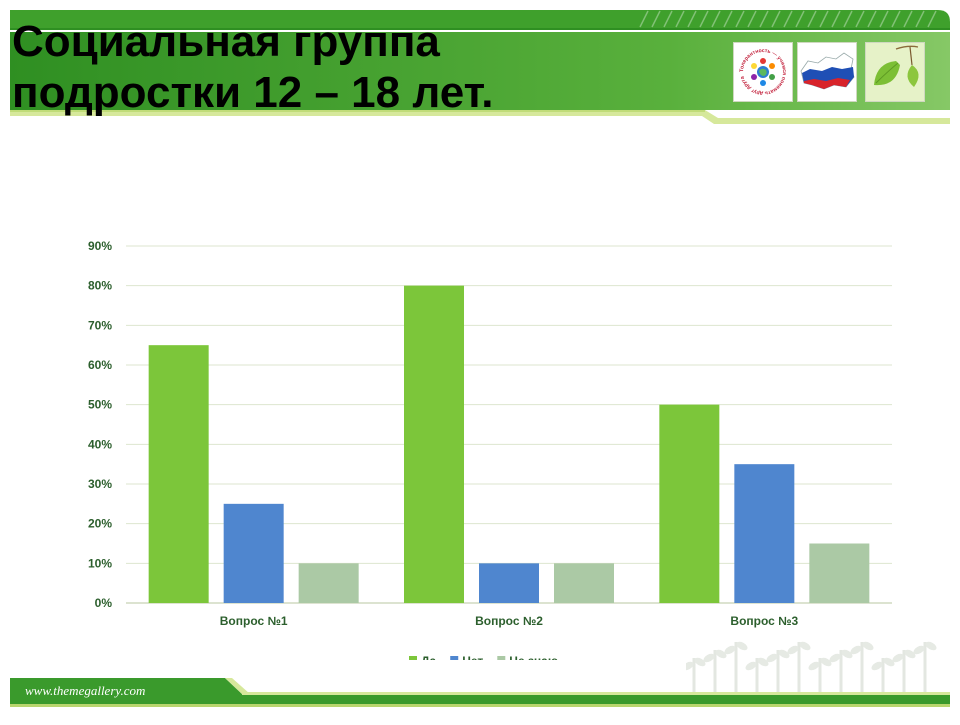  Describe the element at coordinates (100, 444) in the screenshot. I see `y-tick-label: 40%` at that location.